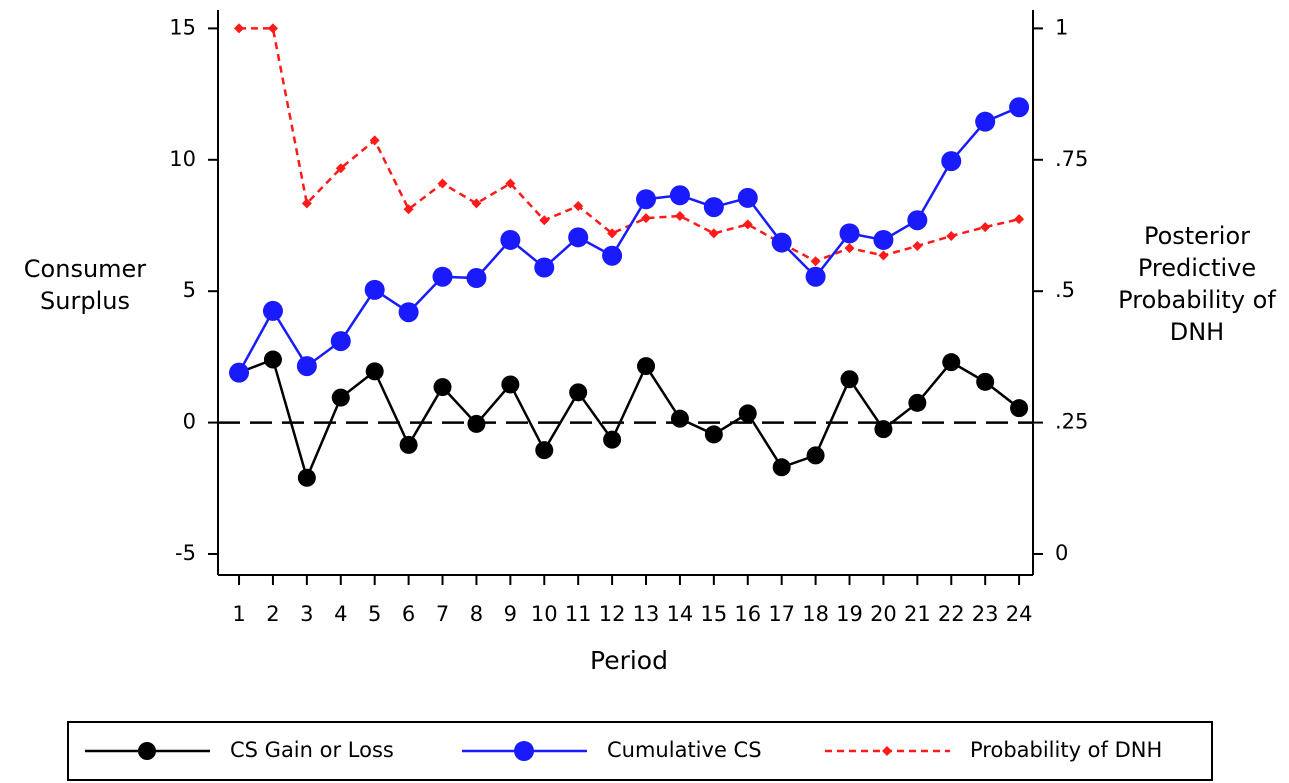  What do you see at coordinates (182, 159) in the screenshot?
I see `y-tick-label: 10` at bounding box center [182, 159].